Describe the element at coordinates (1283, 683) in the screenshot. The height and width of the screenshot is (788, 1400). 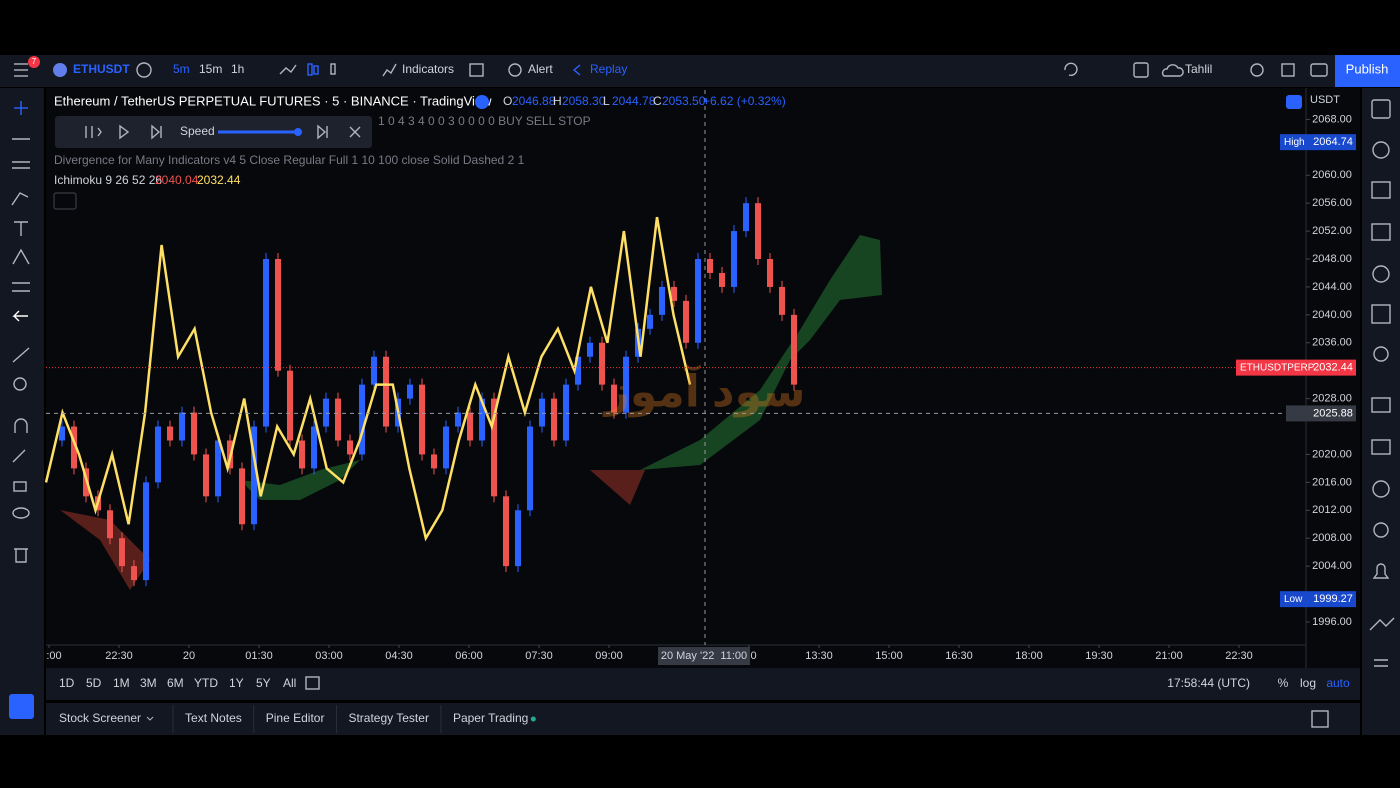
I see `scale-percent: %` at that location.